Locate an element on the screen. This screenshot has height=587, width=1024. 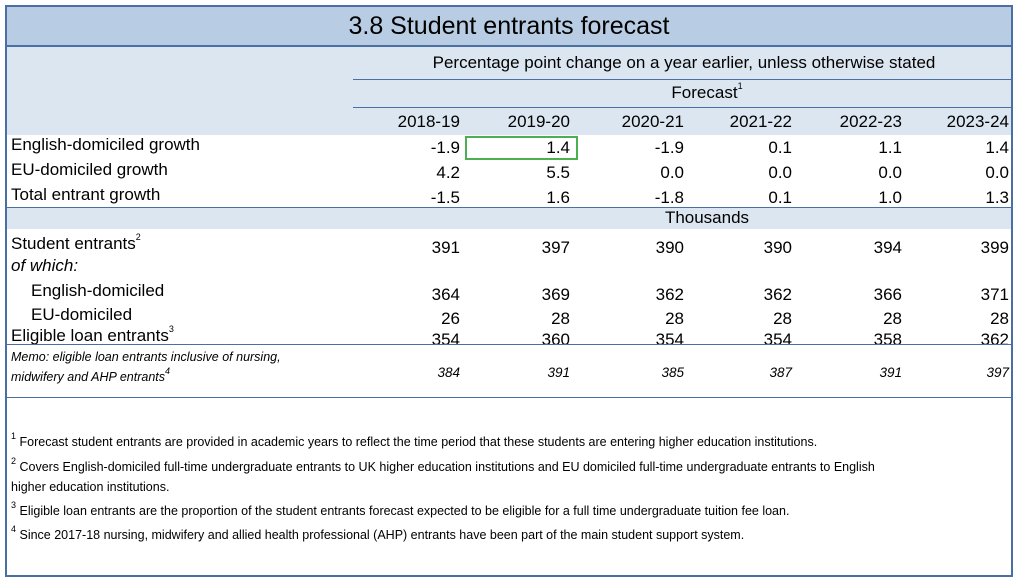
year-header: 2019-20 is located at coordinates (538, 121).